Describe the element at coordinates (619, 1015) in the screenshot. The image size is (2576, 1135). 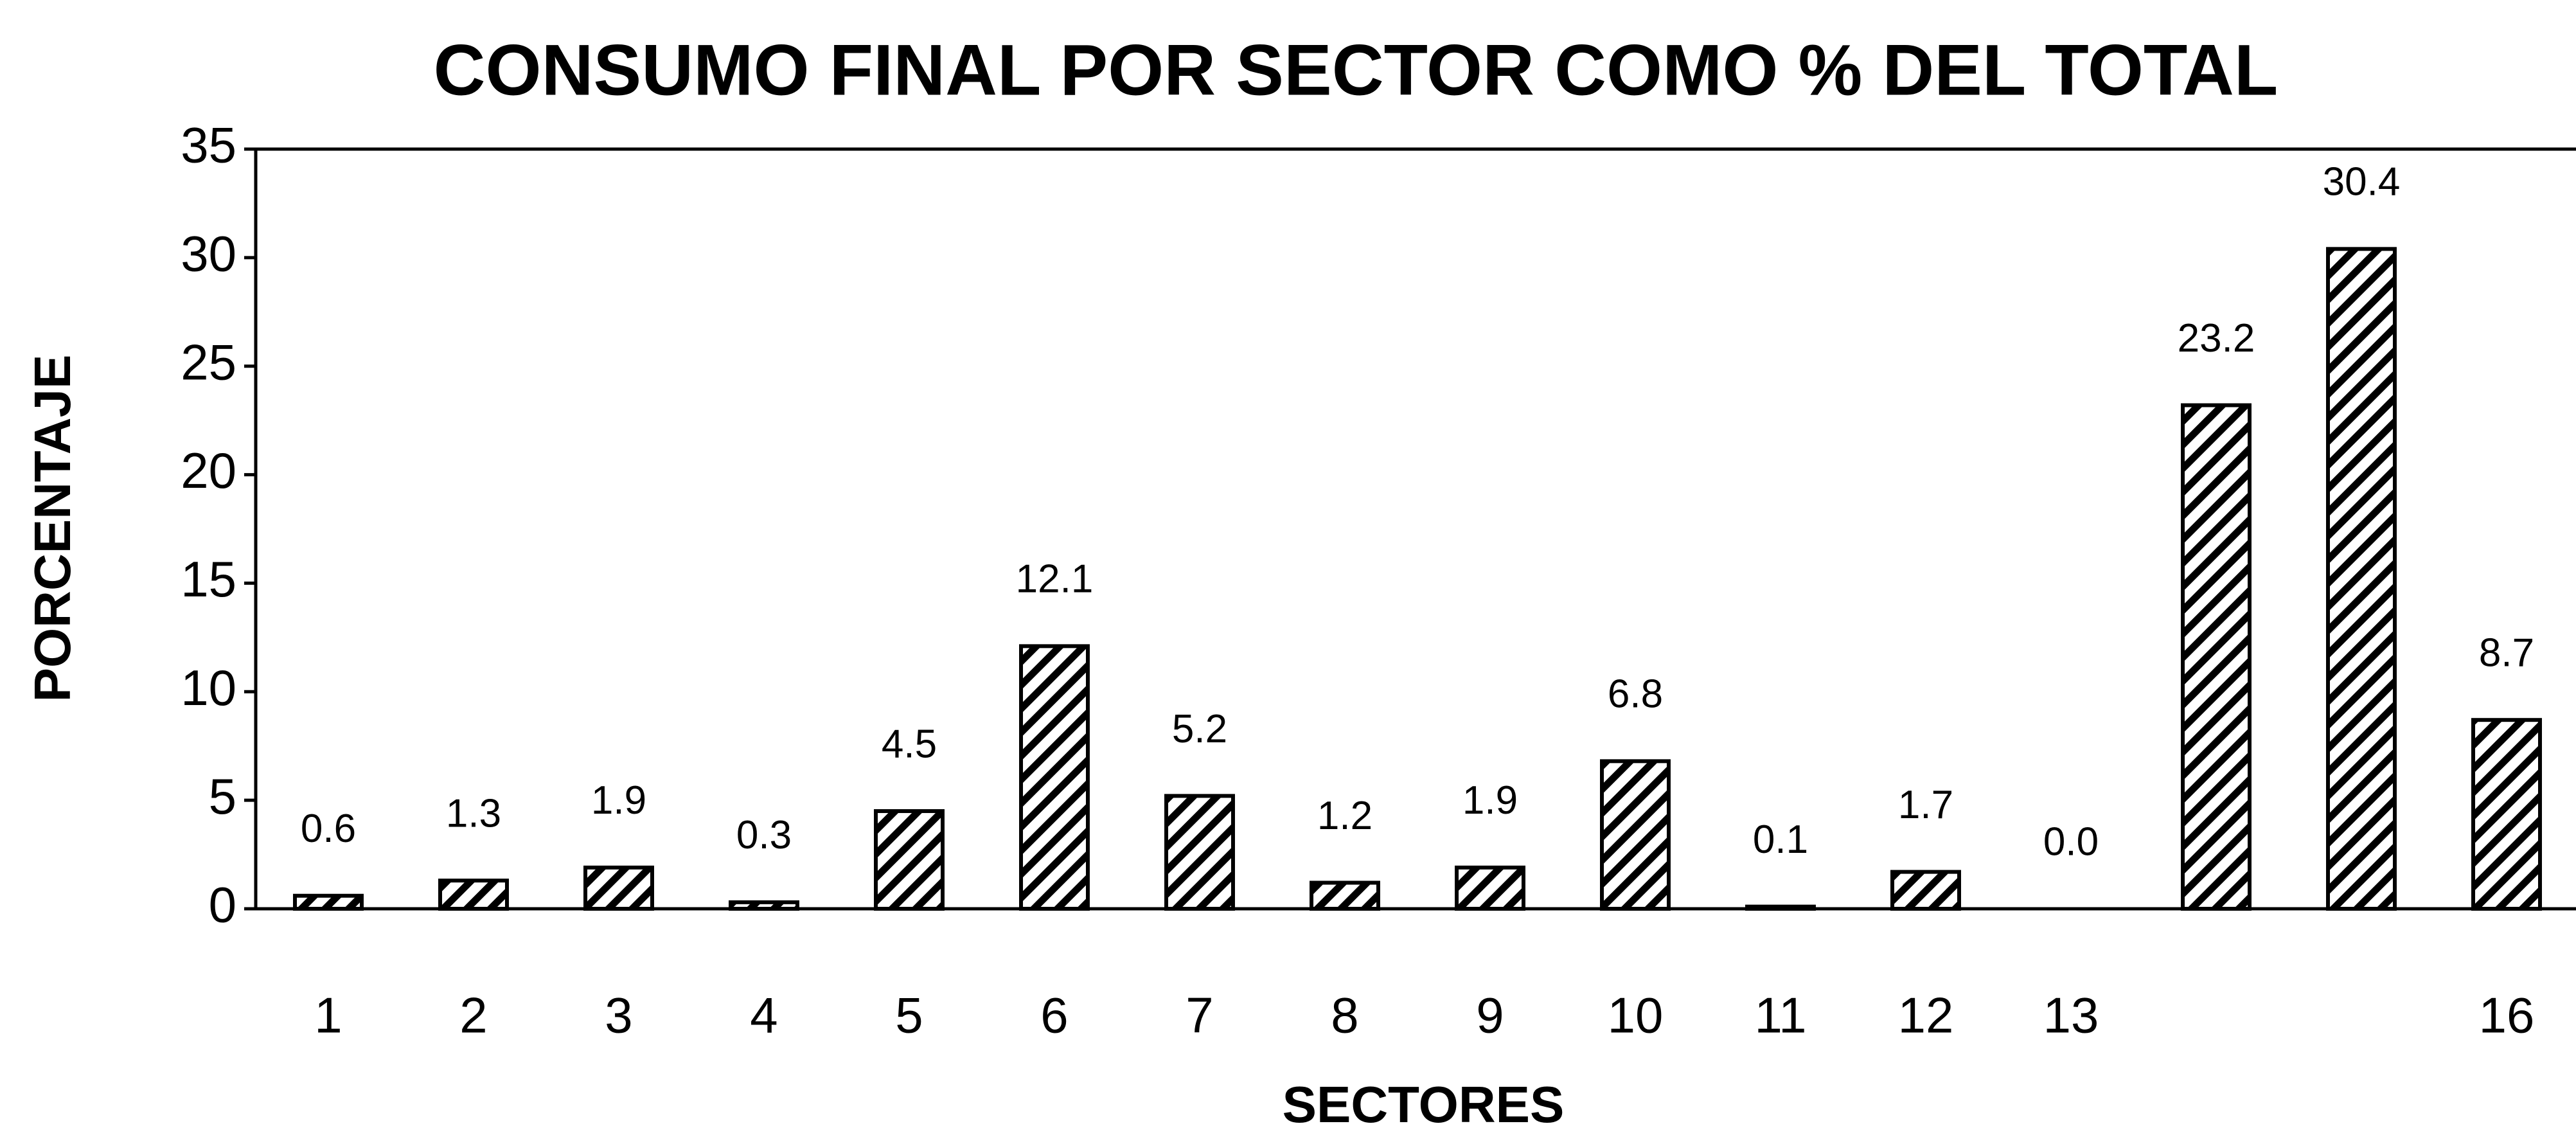
I see `x-tick-label: 3` at that location.